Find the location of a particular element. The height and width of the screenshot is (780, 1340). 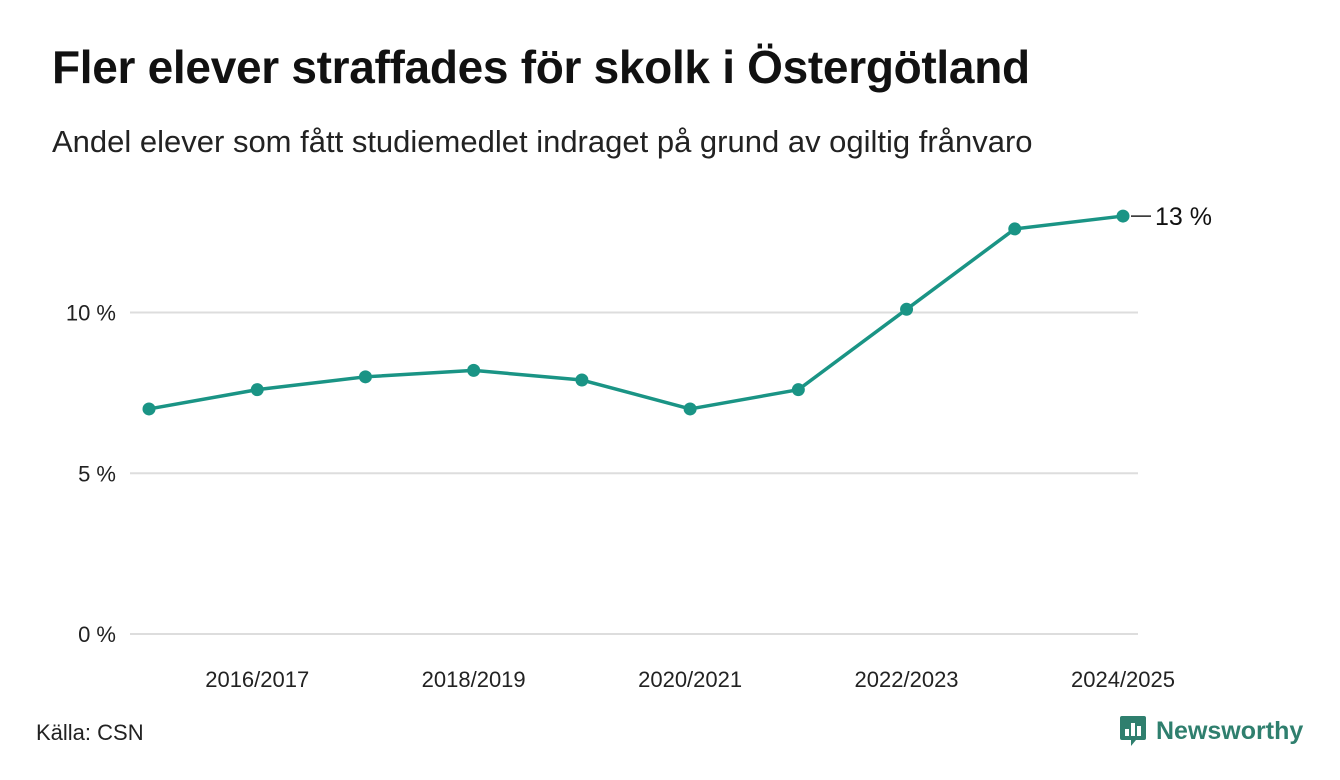

x-tick-label: 2022/2023 is located at coordinates (907, 679).